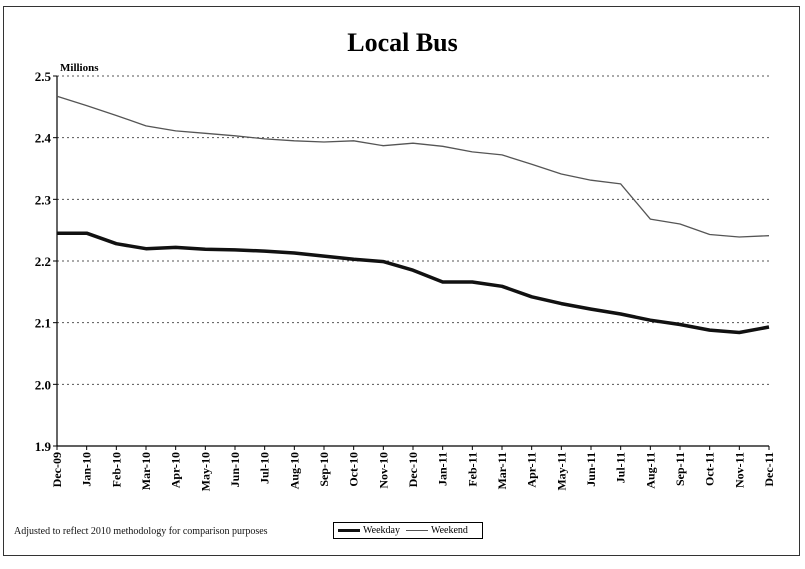 This screenshot has width=805, height=569. I want to click on x-tick-label: Jan-11, so click(443, 469).